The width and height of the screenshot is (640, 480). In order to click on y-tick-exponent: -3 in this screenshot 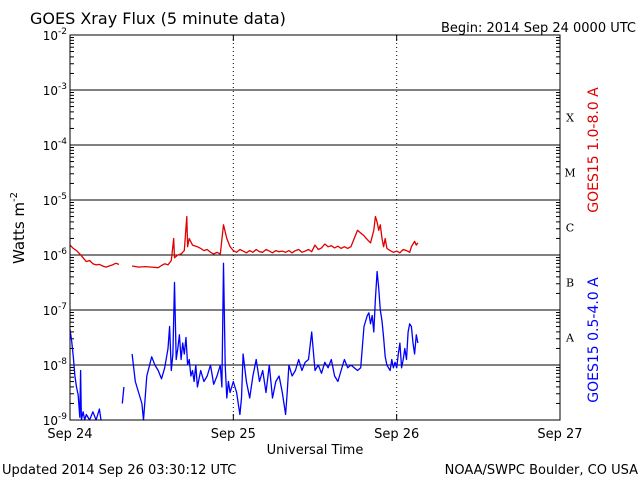, I will do `click(62, 87)`.